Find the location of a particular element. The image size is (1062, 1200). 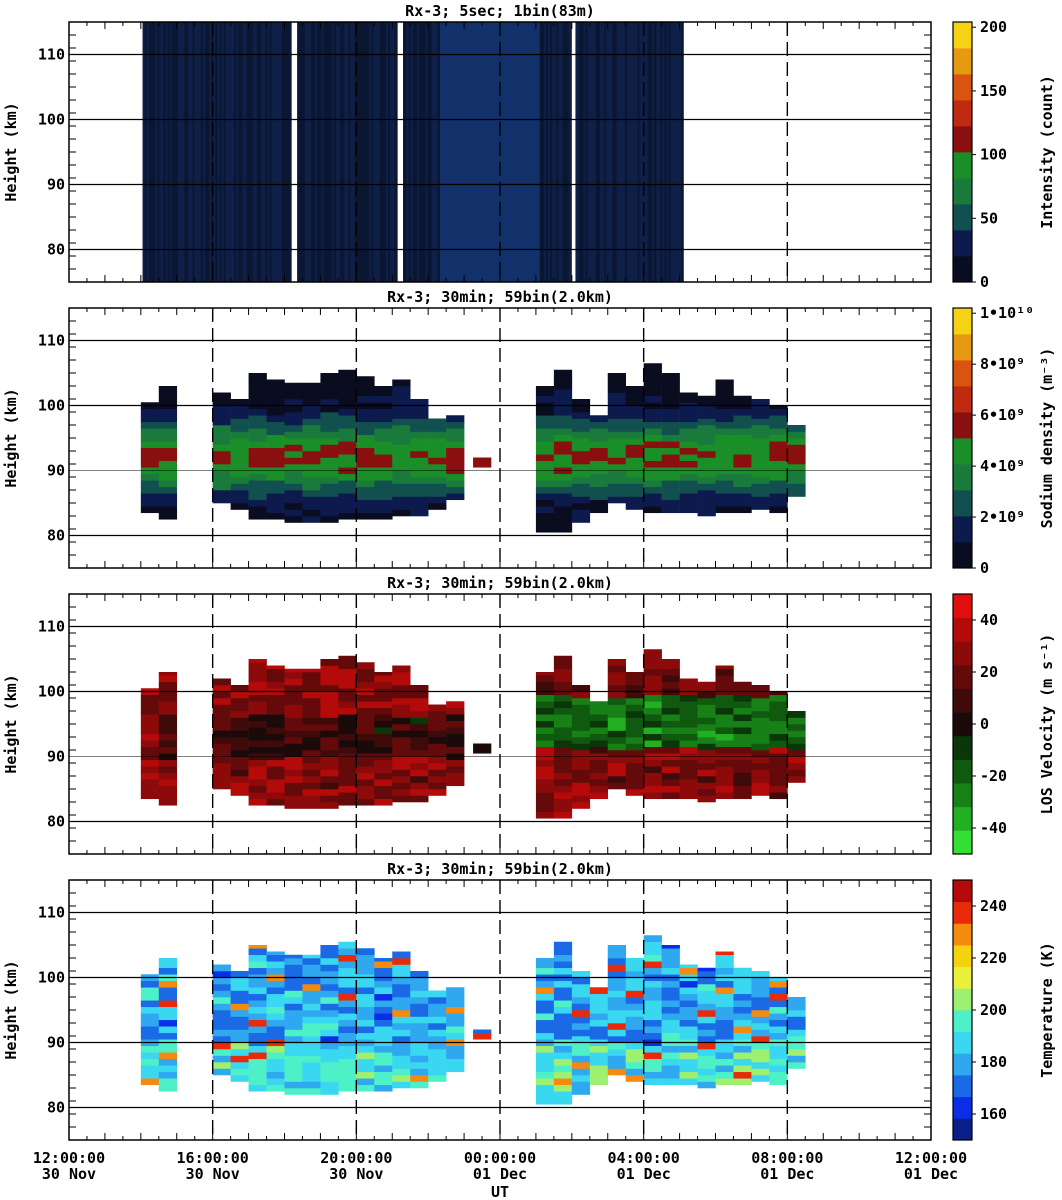

y-axis-title: Height (km) is located at coordinates (11, 151).